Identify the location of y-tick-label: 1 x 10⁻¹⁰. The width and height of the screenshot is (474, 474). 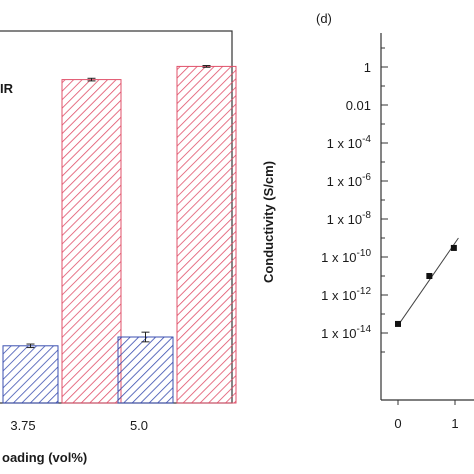
(346, 256).